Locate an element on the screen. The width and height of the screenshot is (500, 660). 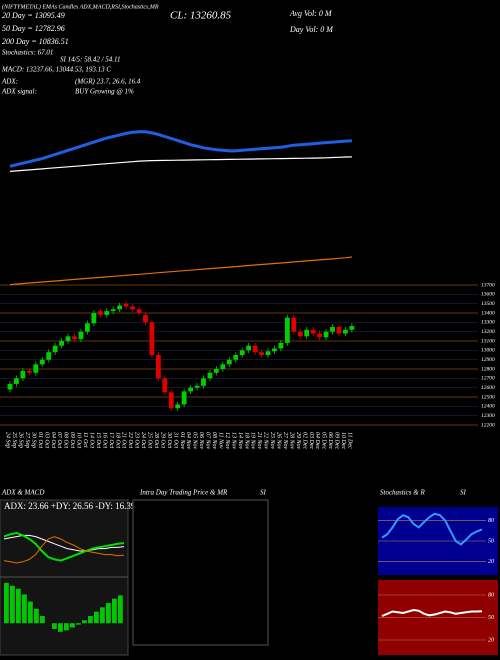
x-tick-label: 14 Oct is located at coordinates (91, 440).